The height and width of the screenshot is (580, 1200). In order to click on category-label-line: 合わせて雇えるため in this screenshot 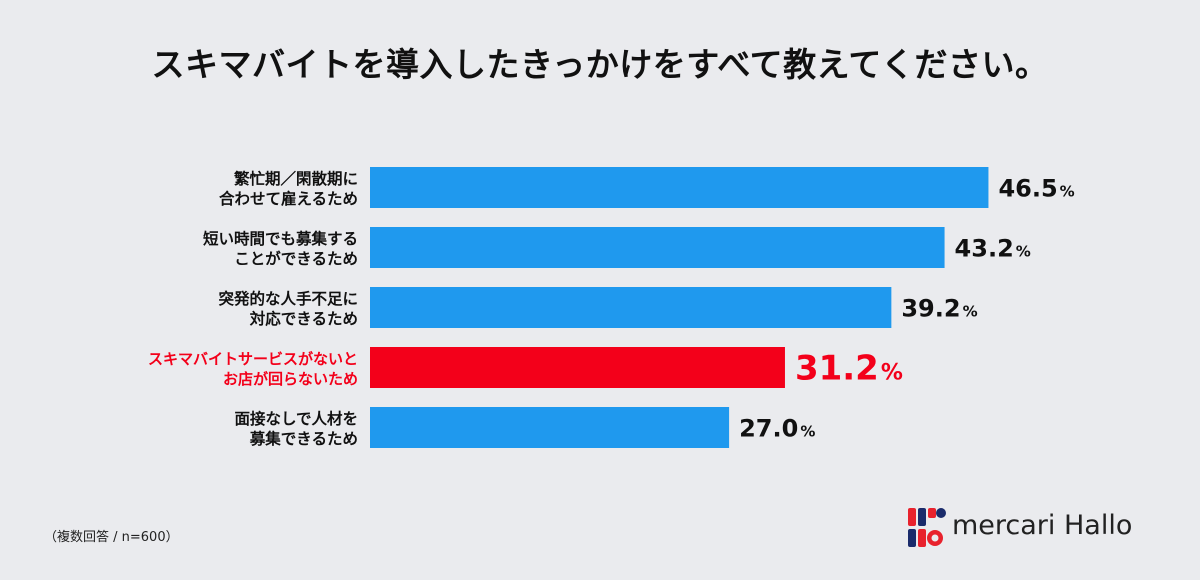, I will do `click(288, 198)`.